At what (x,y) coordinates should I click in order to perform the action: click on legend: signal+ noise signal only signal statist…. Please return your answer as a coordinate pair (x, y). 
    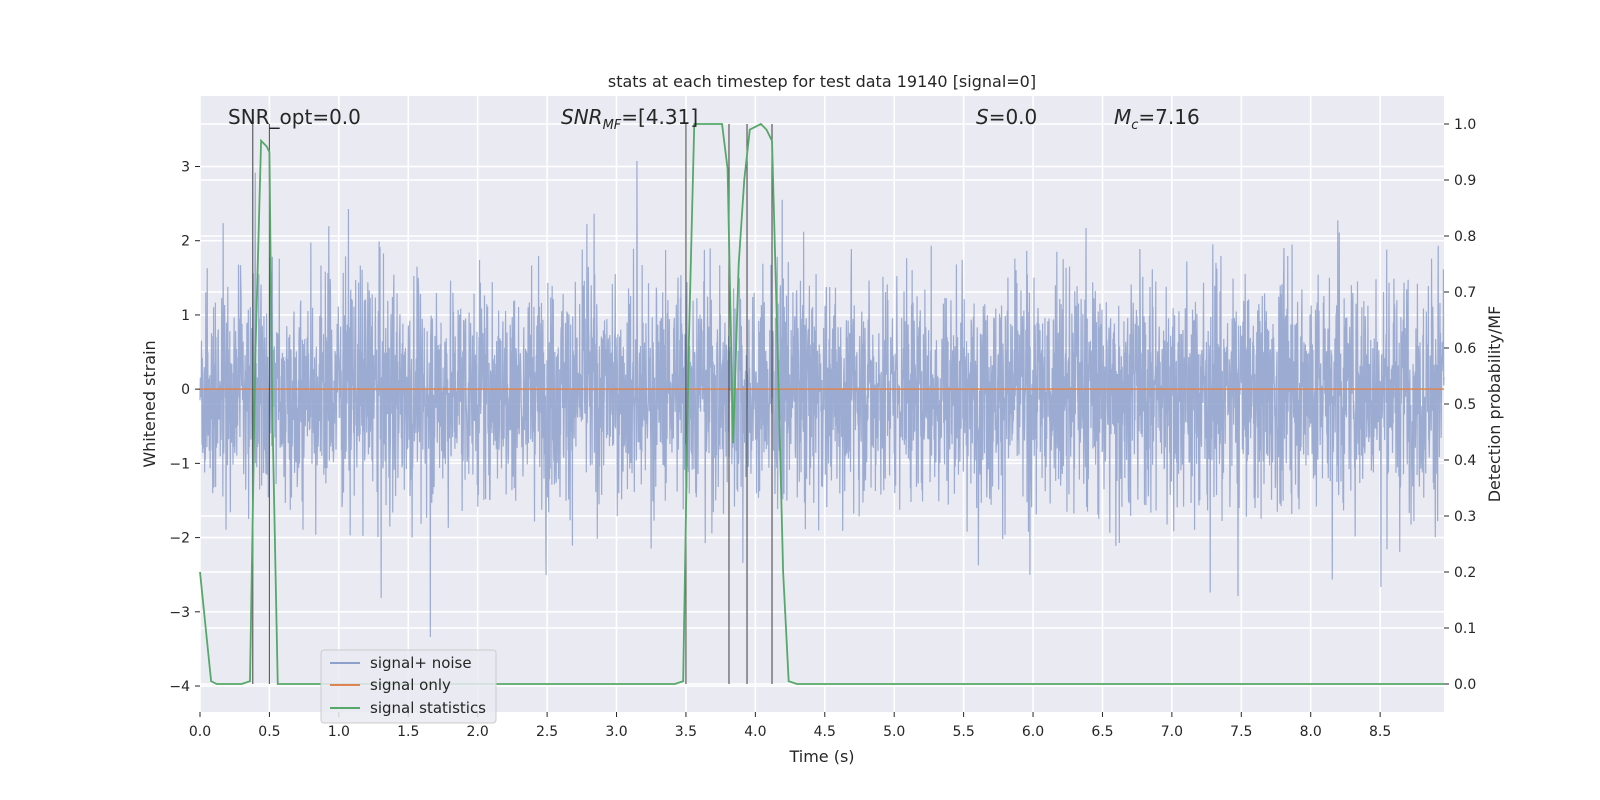
    Looking at the image, I should click on (408, 686).